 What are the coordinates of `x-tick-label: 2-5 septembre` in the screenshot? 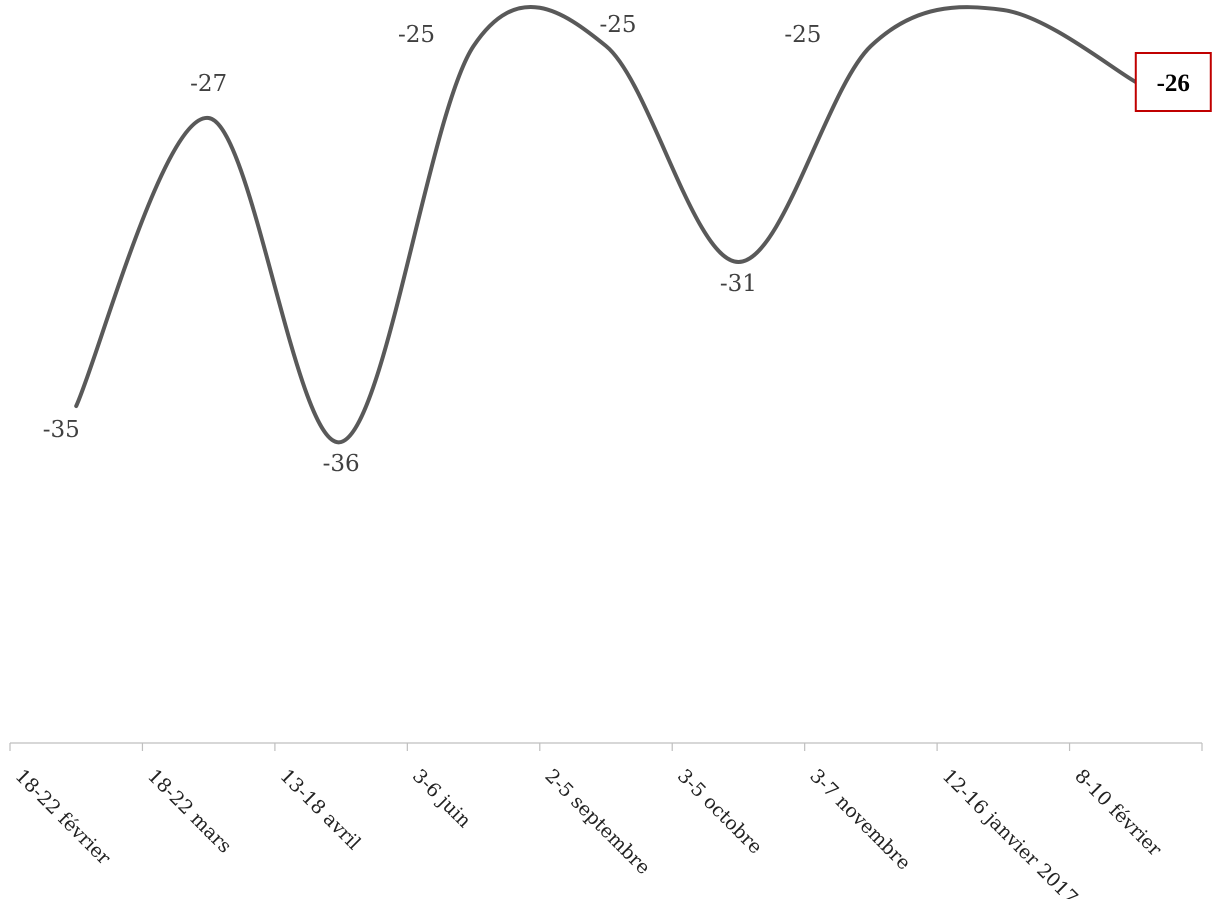 It's located at (597, 822).